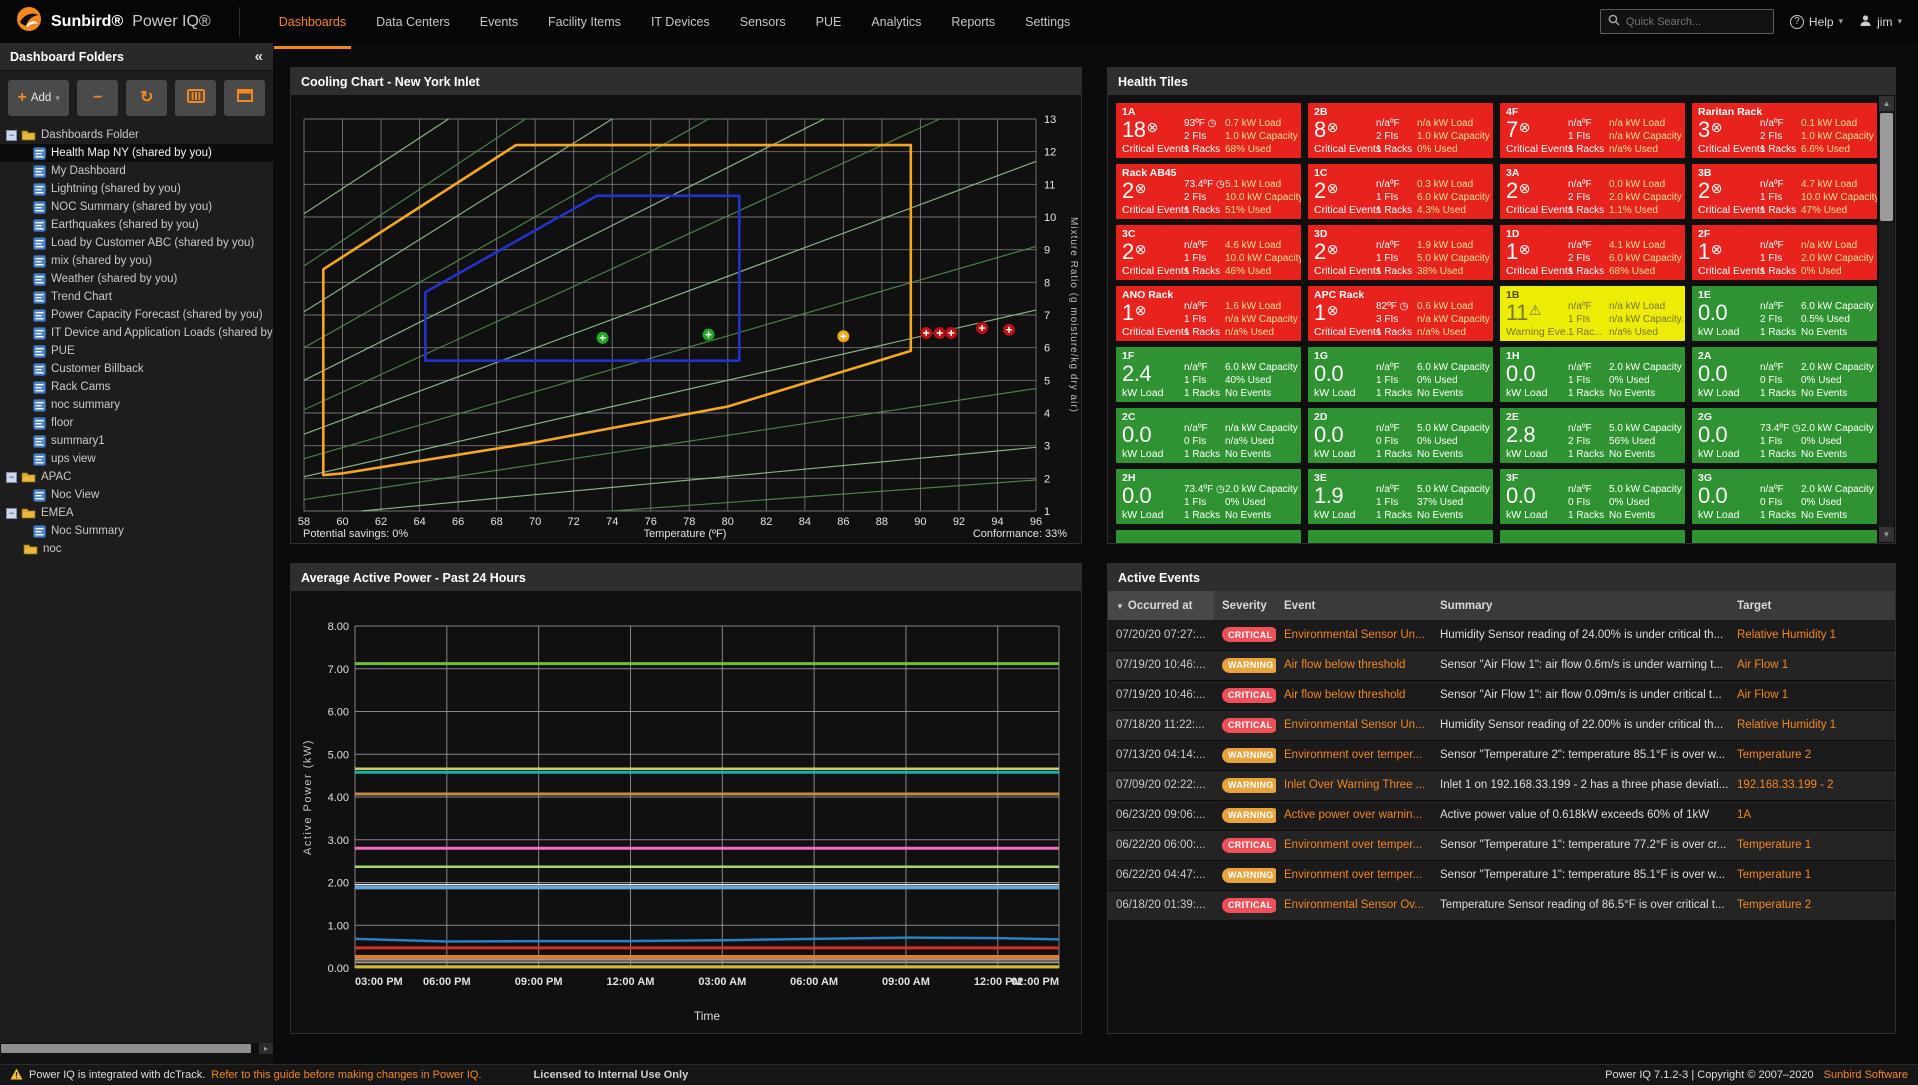  I want to click on window-button, so click(244, 98).